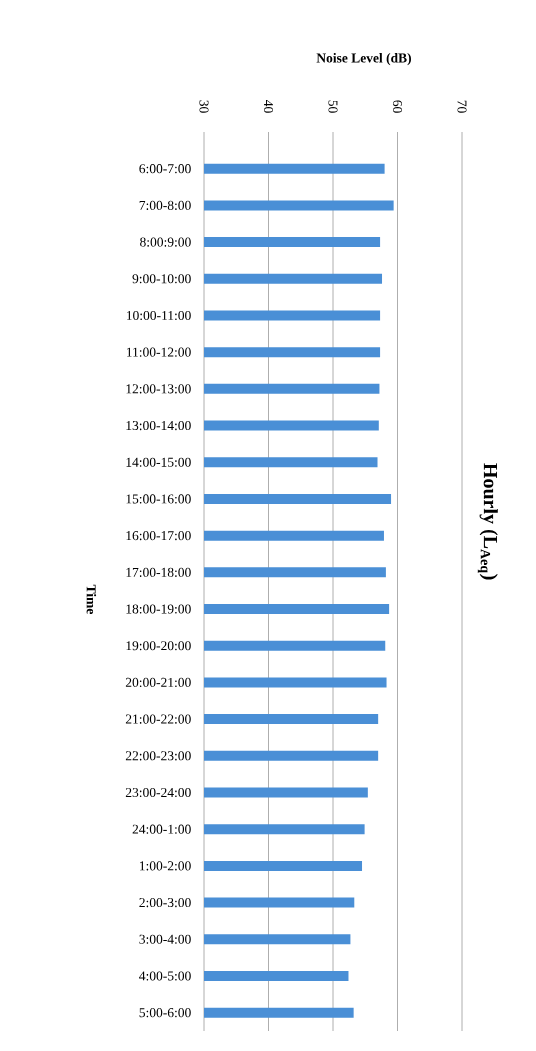 The image size is (536, 1051). I want to click on y-tick-label: 18:00-19:00, so click(158, 609).